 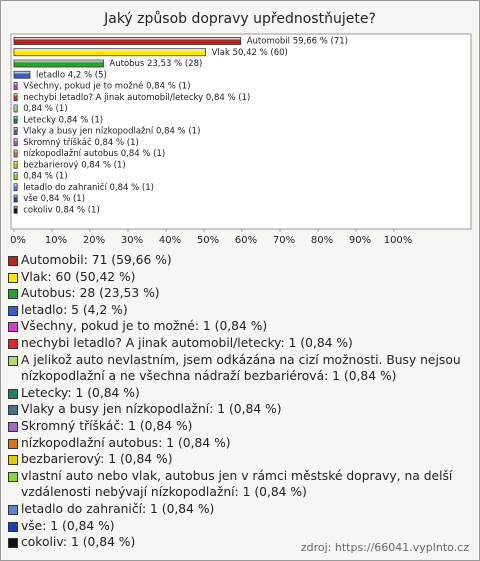 What do you see at coordinates (238, 542) in the screenshot?
I see `legend-item: cokoliv: 1 (0,84 %)` at bounding box center [238, 542].